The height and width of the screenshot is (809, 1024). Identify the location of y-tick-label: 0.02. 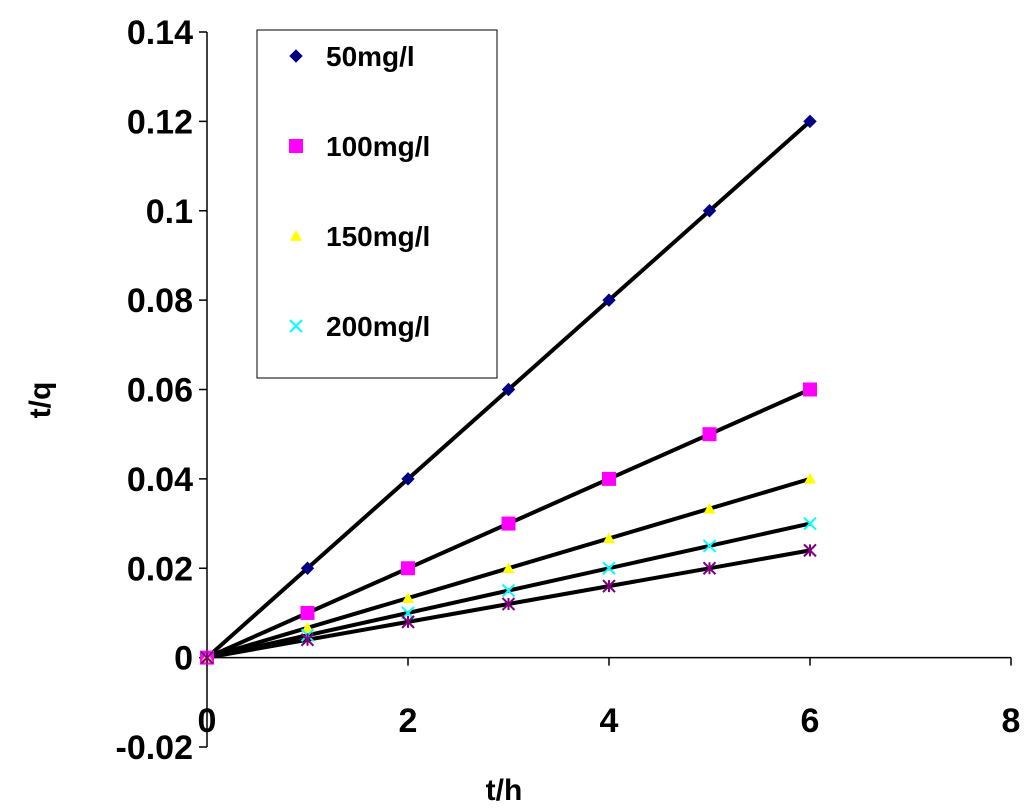
(160, 569).